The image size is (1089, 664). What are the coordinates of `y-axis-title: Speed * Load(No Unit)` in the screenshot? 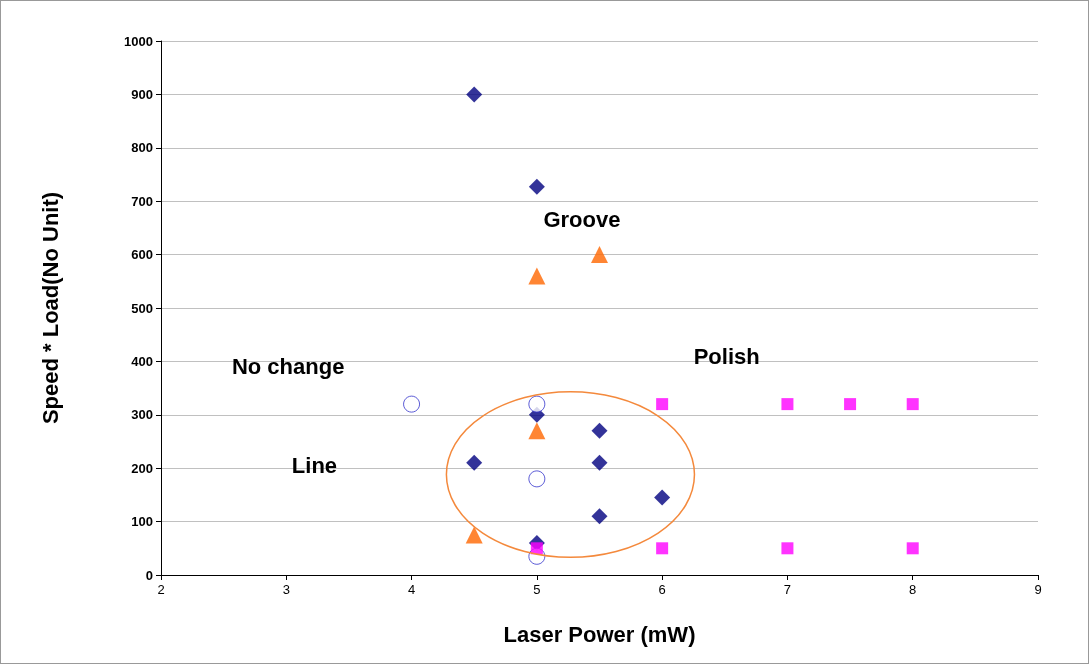 It's located at (50, 308).